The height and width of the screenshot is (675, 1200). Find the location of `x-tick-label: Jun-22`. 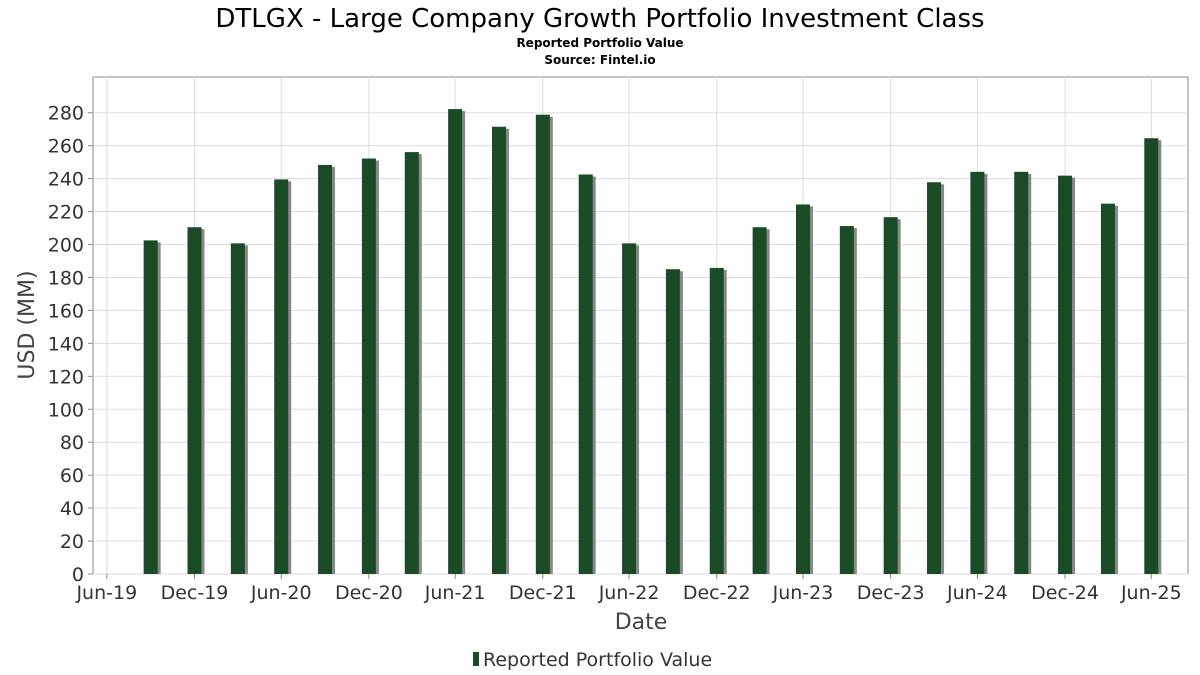

x-tick-label: Jun-22 is located at coordinates (629, 593).